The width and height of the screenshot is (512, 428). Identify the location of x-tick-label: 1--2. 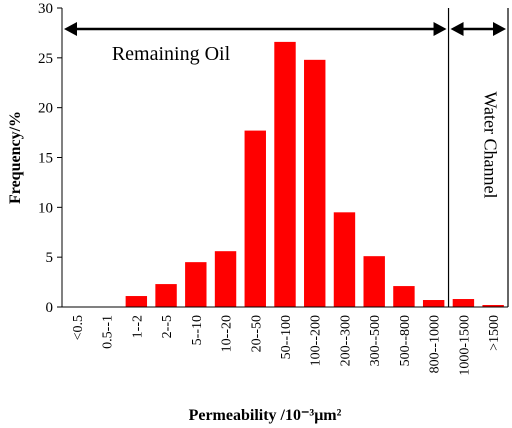
(137, 326).